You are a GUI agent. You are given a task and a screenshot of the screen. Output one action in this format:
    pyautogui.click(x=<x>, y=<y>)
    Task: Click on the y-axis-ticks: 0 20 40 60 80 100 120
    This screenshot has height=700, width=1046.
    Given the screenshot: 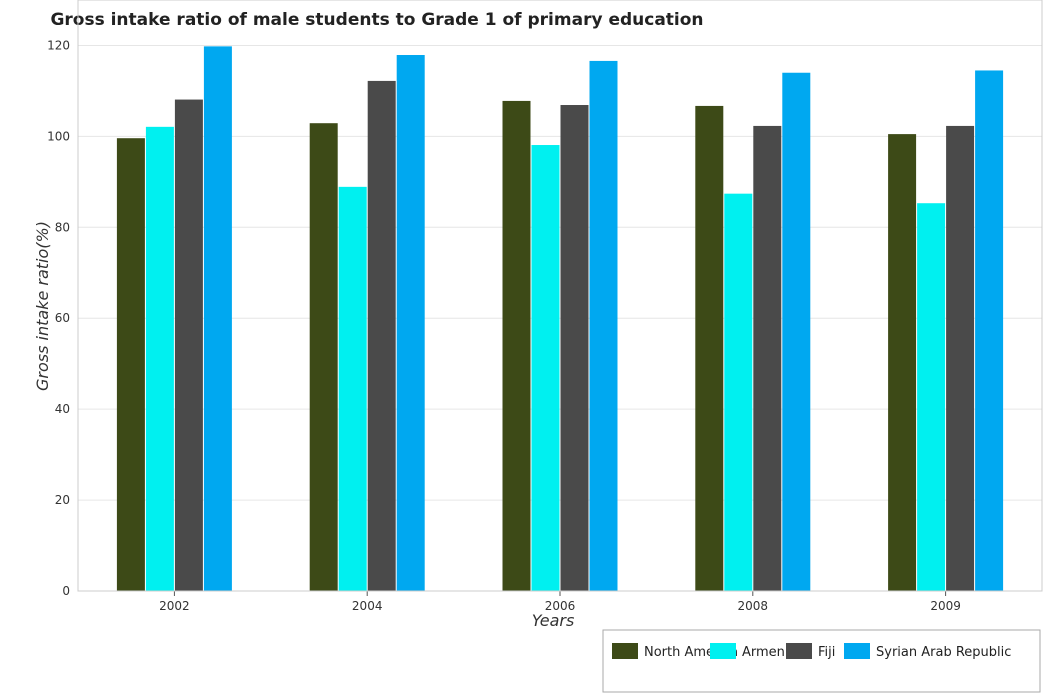 What is the action you would take?
    pyautogui.click(x=58, y=318)
    